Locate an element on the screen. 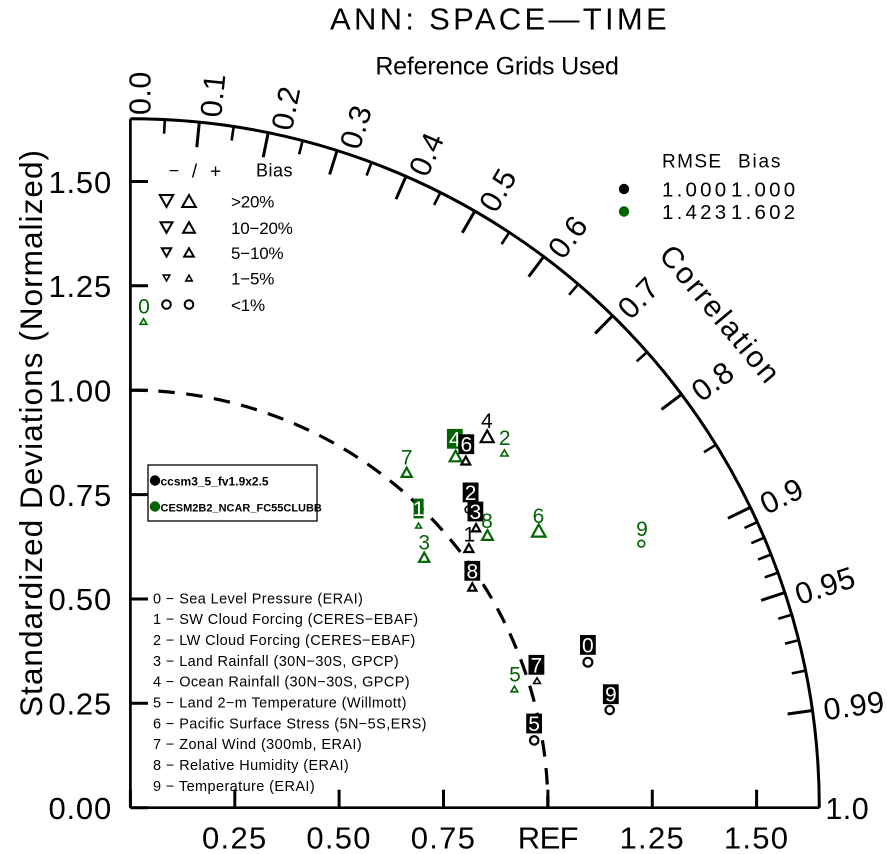 The image size is (887, 854). svg-text:4 − Ocean Rainfall (30N−30S, G: 4 − Ocean Rainfall (30N−30S, GPCP) is located at coordinates (281, 683).